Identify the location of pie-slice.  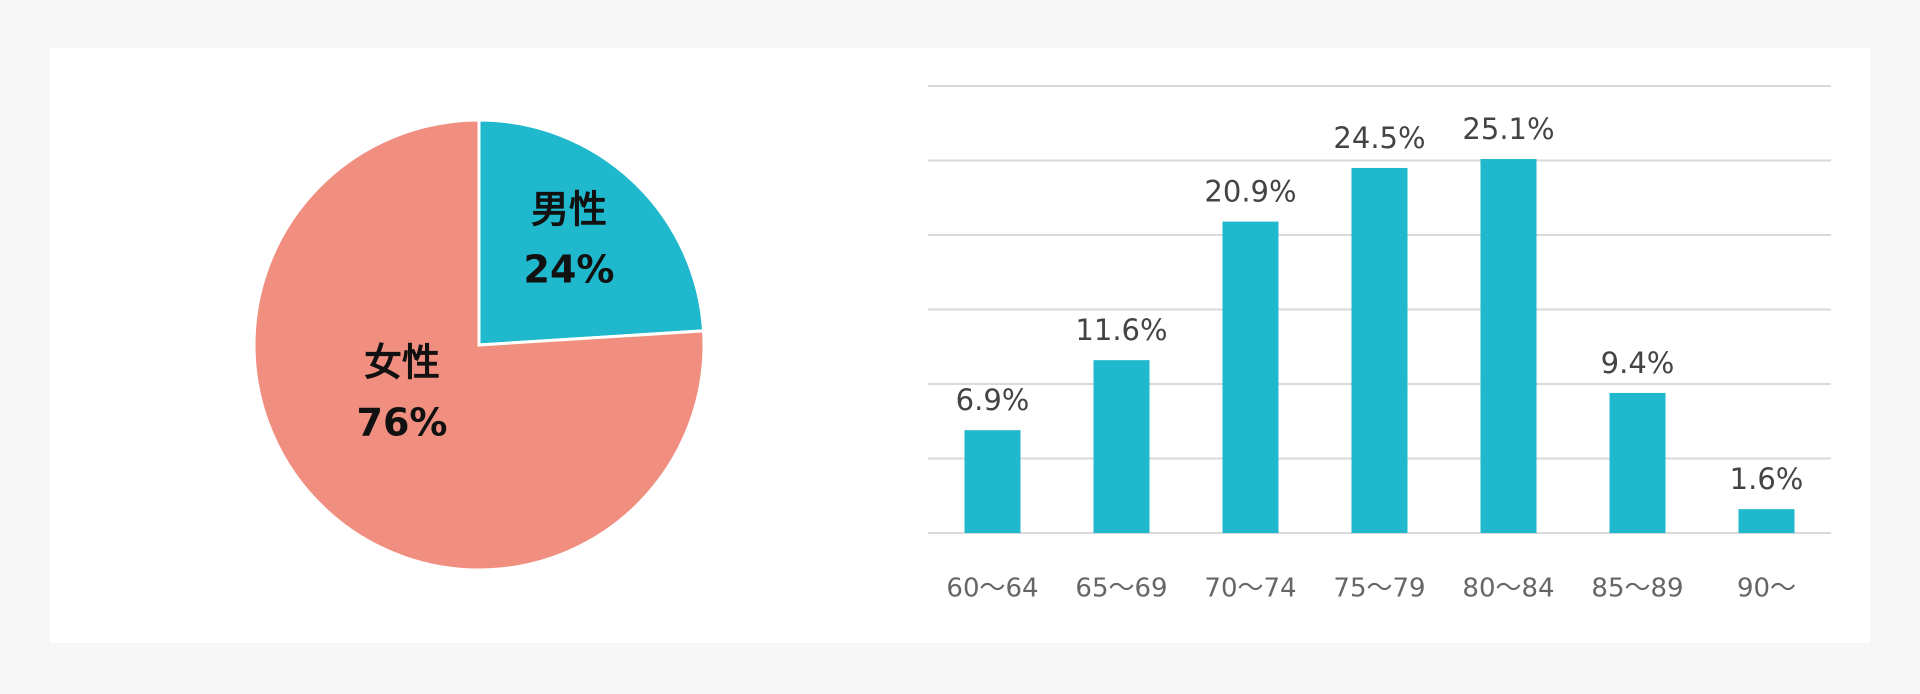
(591, 232).